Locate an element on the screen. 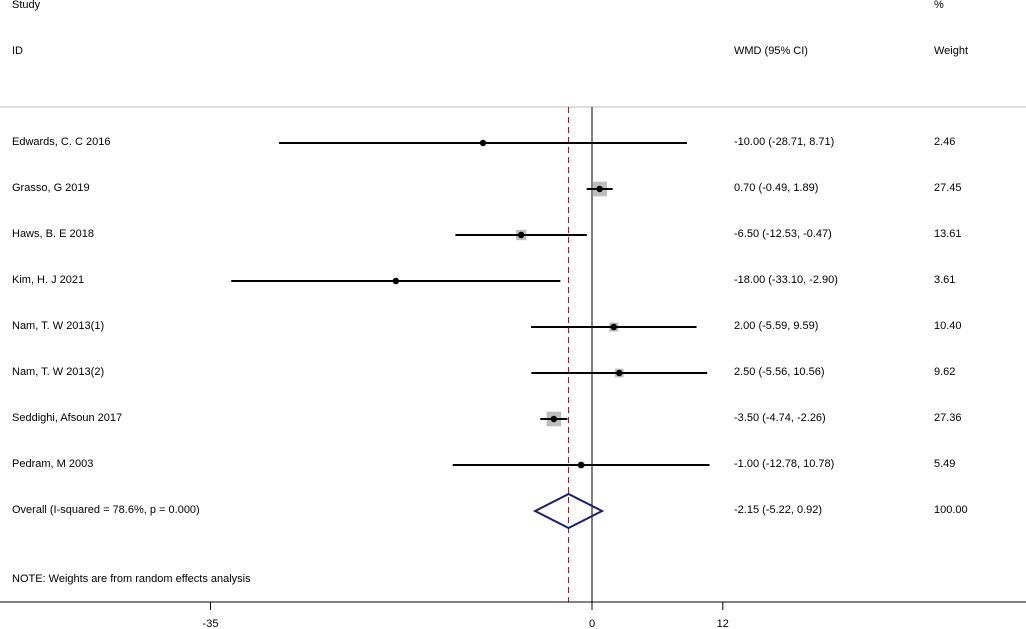 The height and width of the screenshot is (629, 1026). weight-text: 9.62 is located at coordinates (945, 372).